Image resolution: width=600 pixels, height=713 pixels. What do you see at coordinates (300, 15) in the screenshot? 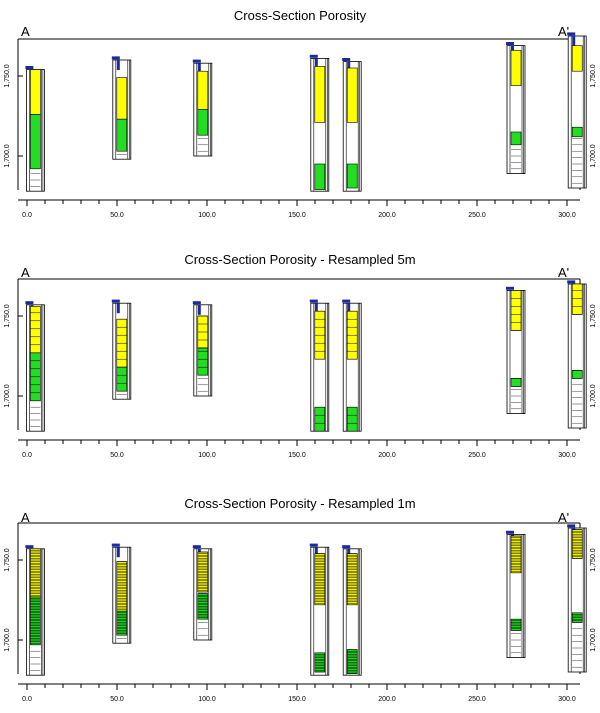
I see `panel-1-title: Cross-Section Porosity` at bounding box center [300, 15].